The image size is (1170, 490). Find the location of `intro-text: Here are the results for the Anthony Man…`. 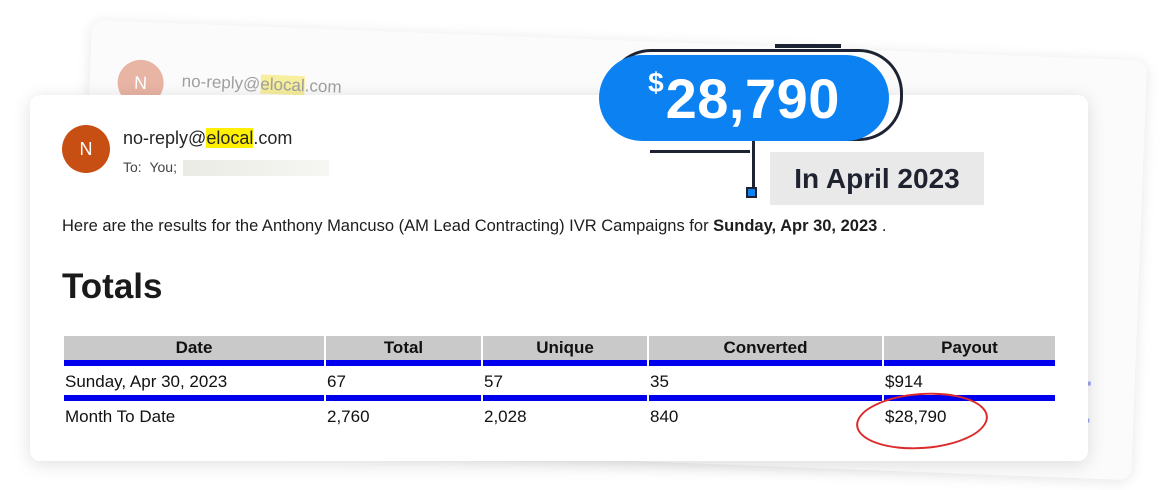

intro-text: Here are the results for the Anthony Man… is located at coordinates (388, 226).